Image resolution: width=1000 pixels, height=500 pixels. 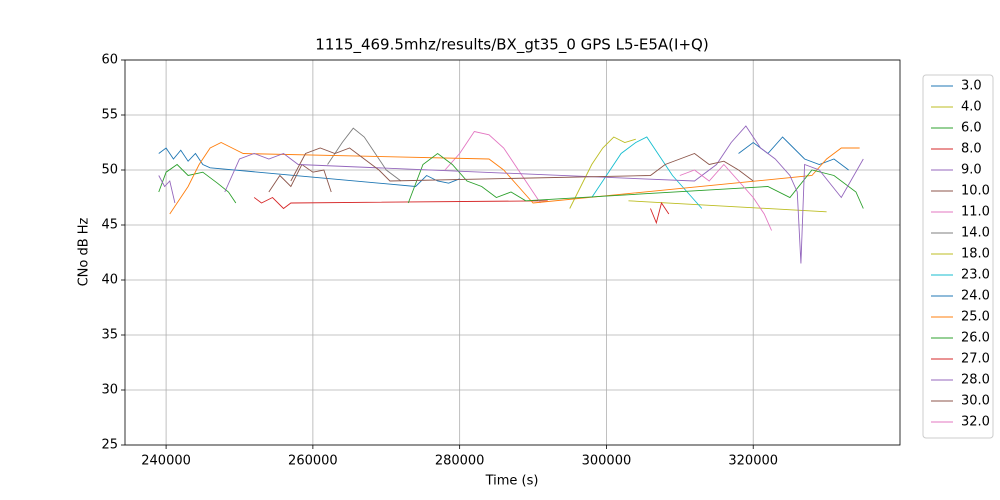 I want to click on x-tick-label: 320000, so click(x=753, y=461).